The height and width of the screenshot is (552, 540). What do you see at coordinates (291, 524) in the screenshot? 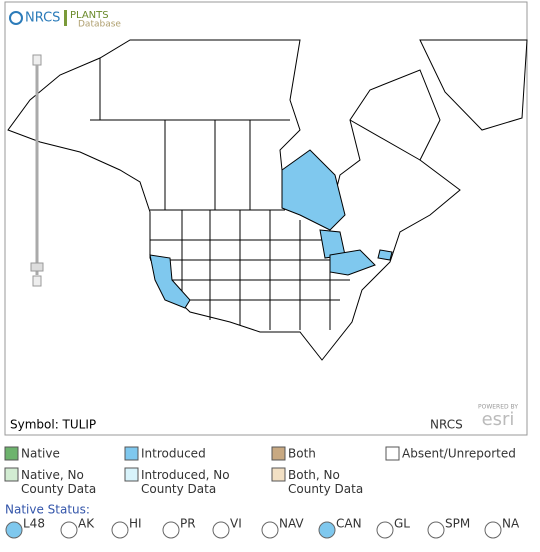
I see `radio-label: NAV` at bounding box center [291, 524].